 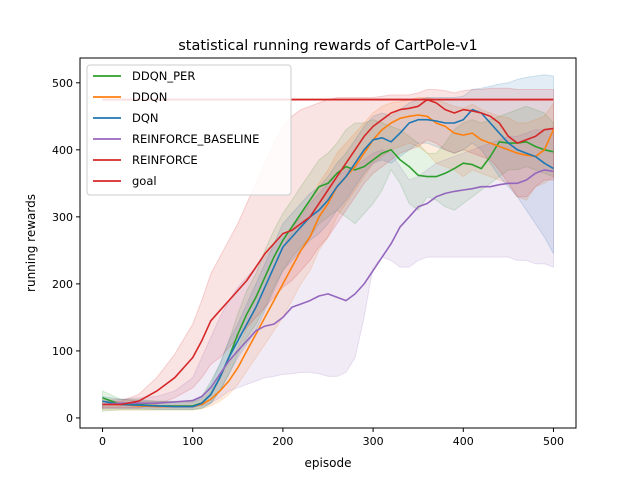 What do you see at coordinates (553, 441) in the screenshot?
I see `x-tick-label: 500` at bounding box center [553, 441].